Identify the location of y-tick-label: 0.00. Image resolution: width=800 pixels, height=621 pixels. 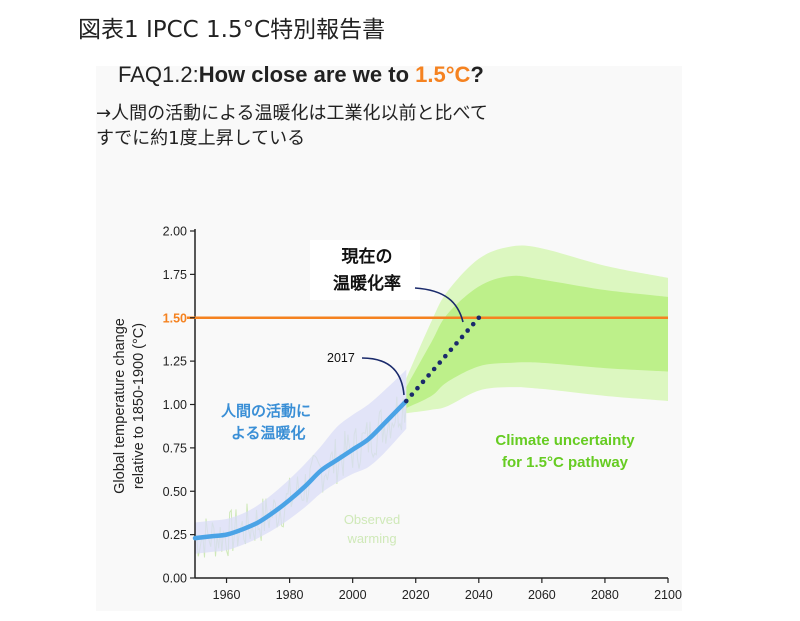
(175, 579).